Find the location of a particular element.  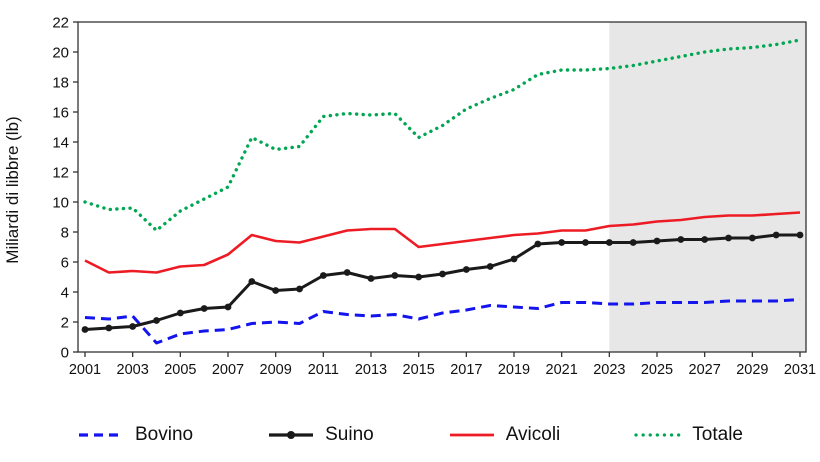

series-bovino is located at coordinates (442, 321).